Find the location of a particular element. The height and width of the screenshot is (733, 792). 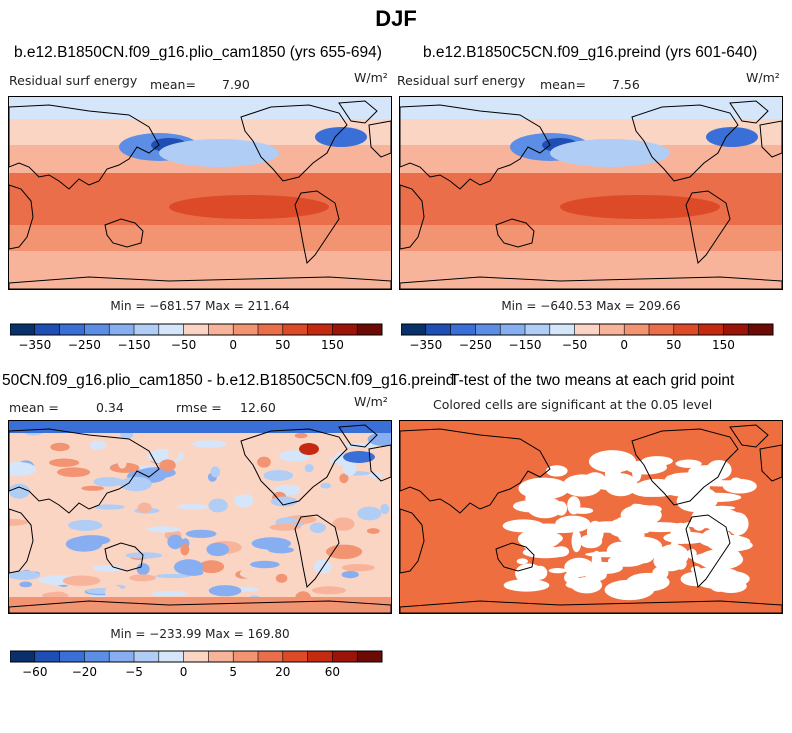

south-america-outline is located at coordinates (317, 227).